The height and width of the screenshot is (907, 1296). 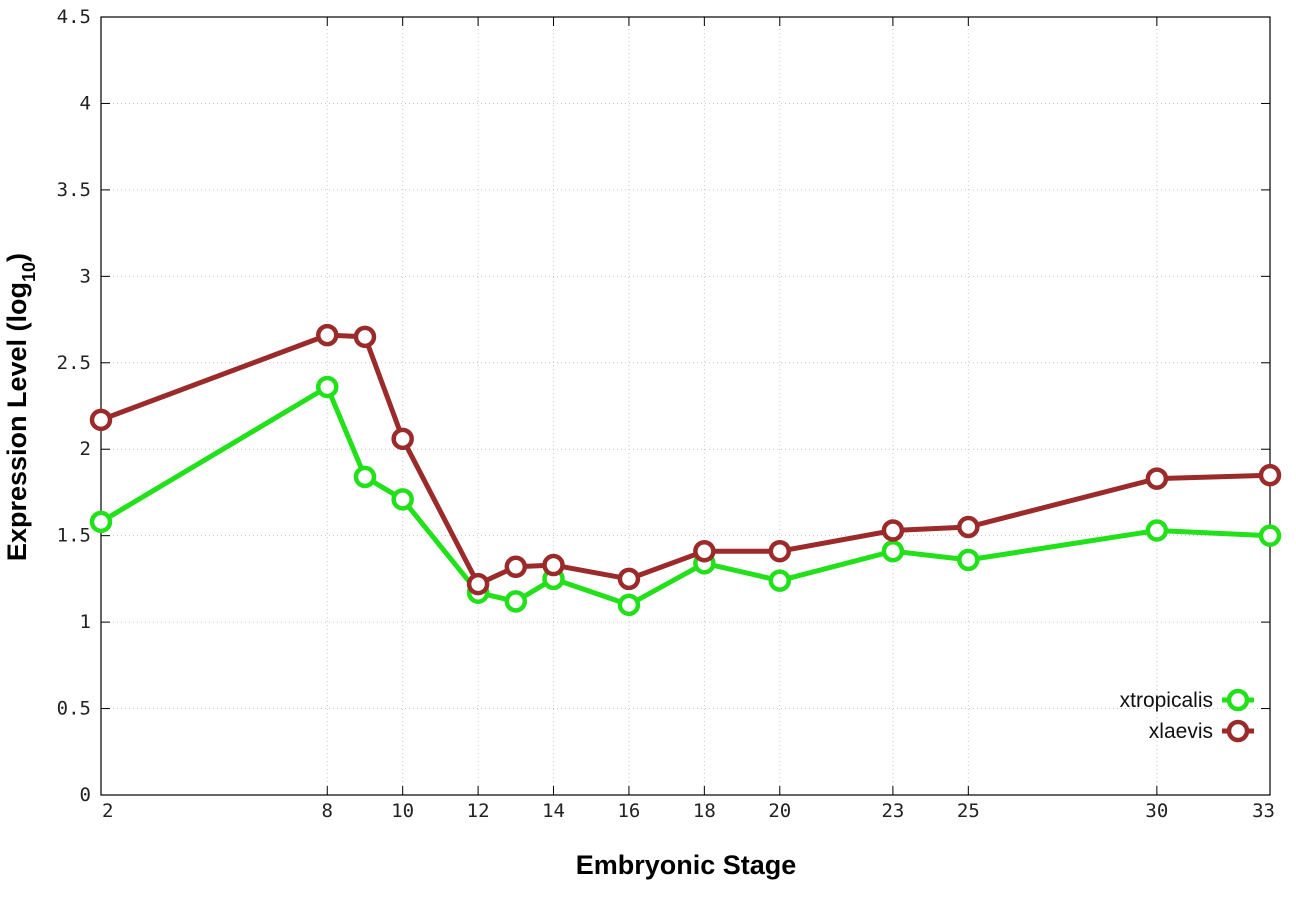 What do you see at coordinates (704, 811) in the screenshot?
I see `x-tick-label: 18` at bounding box center [704, 811].